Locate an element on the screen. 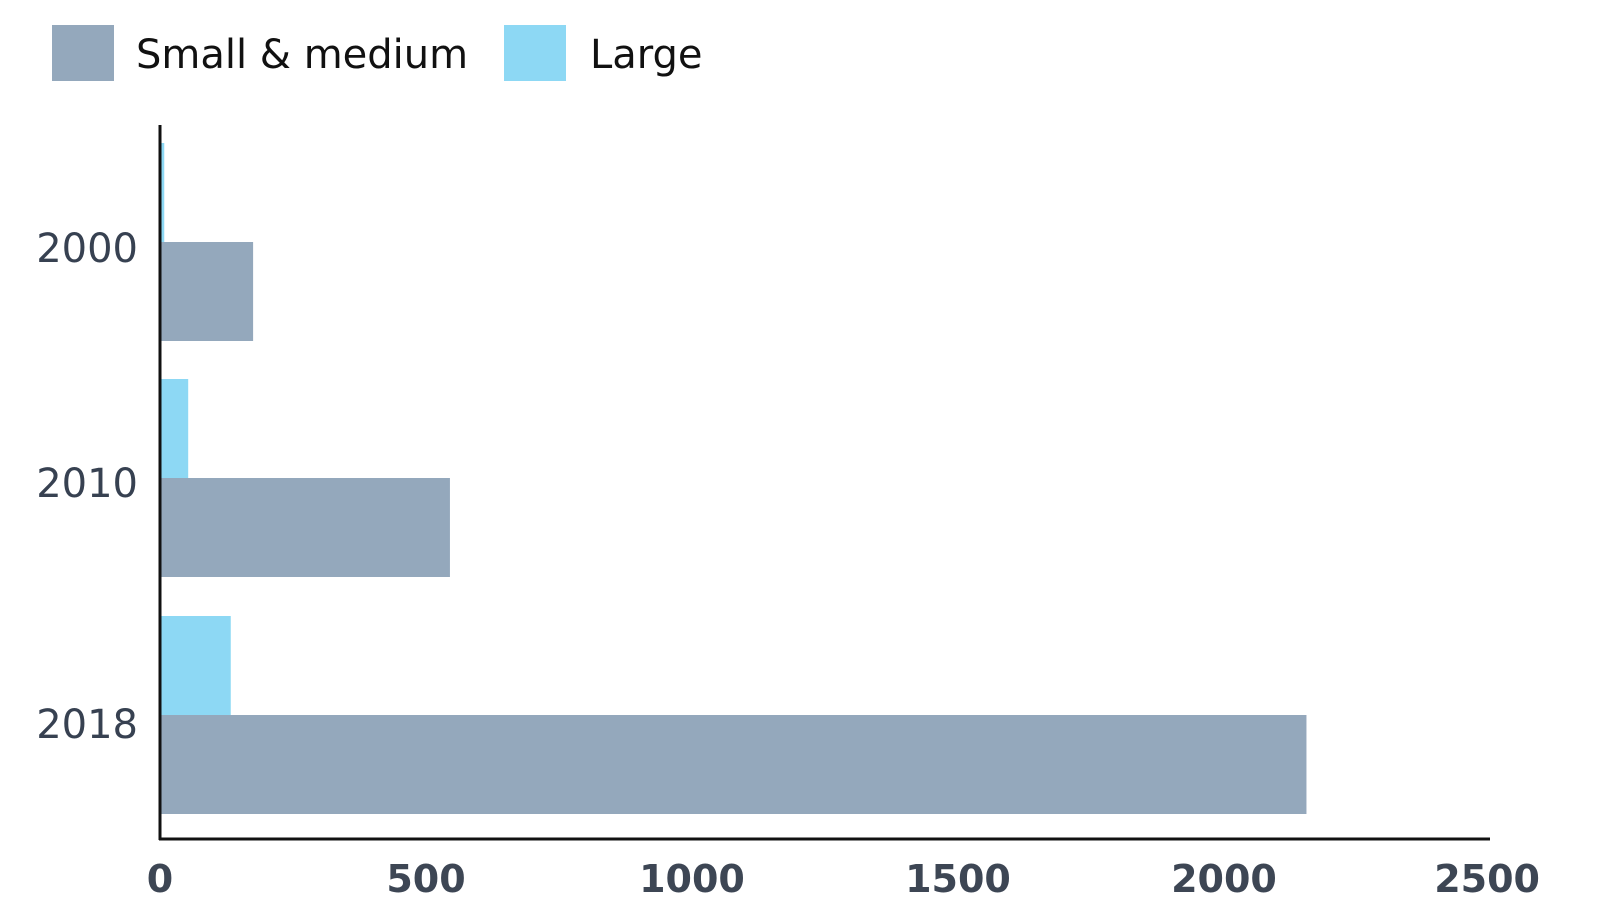 The width and height of the screenshot is (1609, 924). bar-small-medium-2010 is located at coordinates (305, 527).